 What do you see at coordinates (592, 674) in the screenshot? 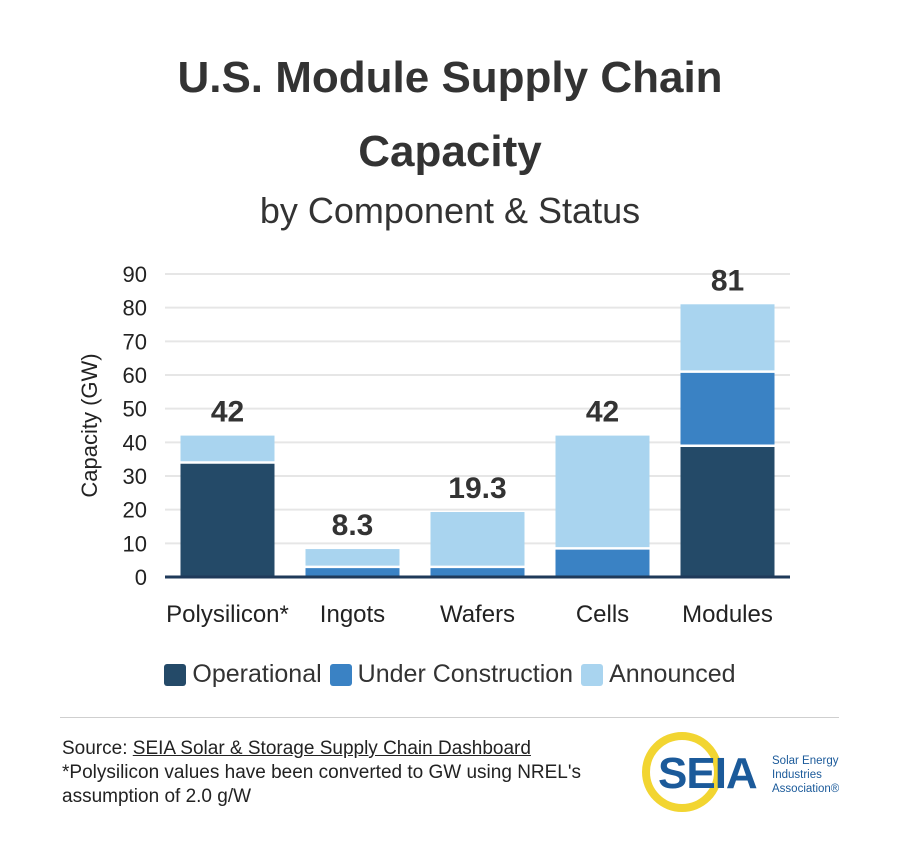
I see `legend-swatch-announced` at bounding box center [592, 674].